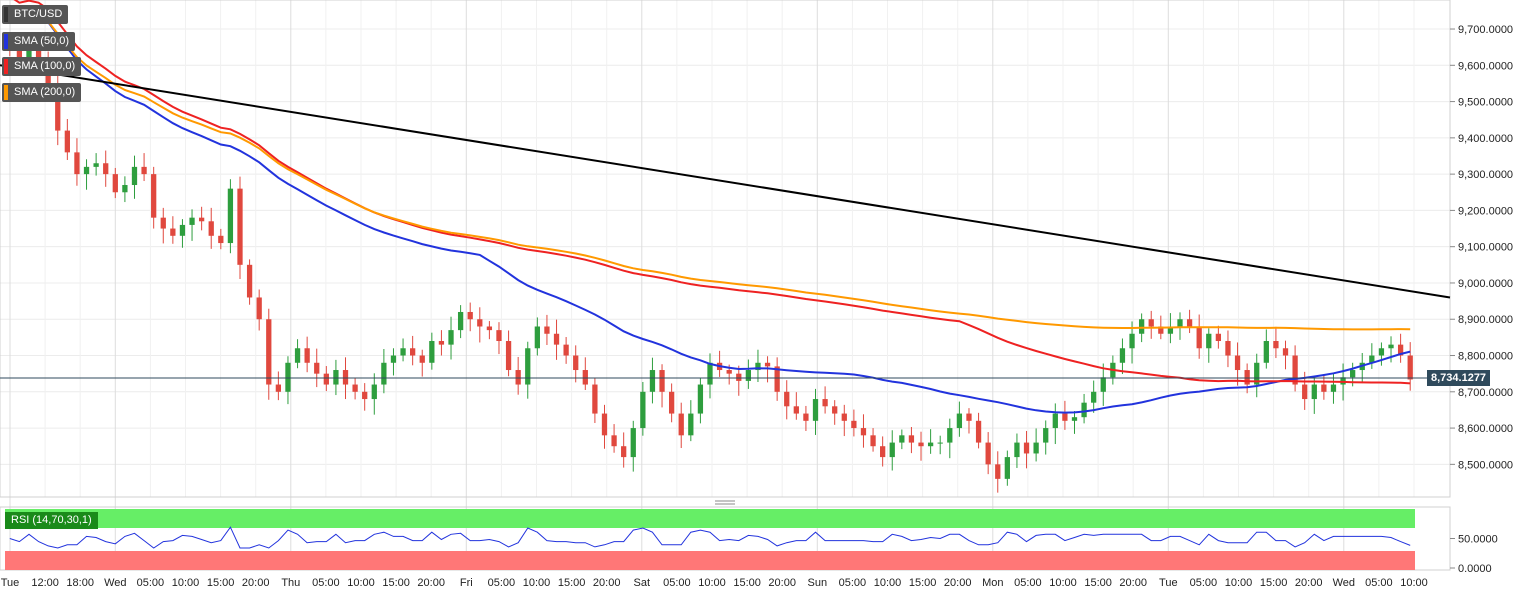 The image size is (1536, 596). I want to click on rsi-tick-label: 0.0000, so click(1475, 569).